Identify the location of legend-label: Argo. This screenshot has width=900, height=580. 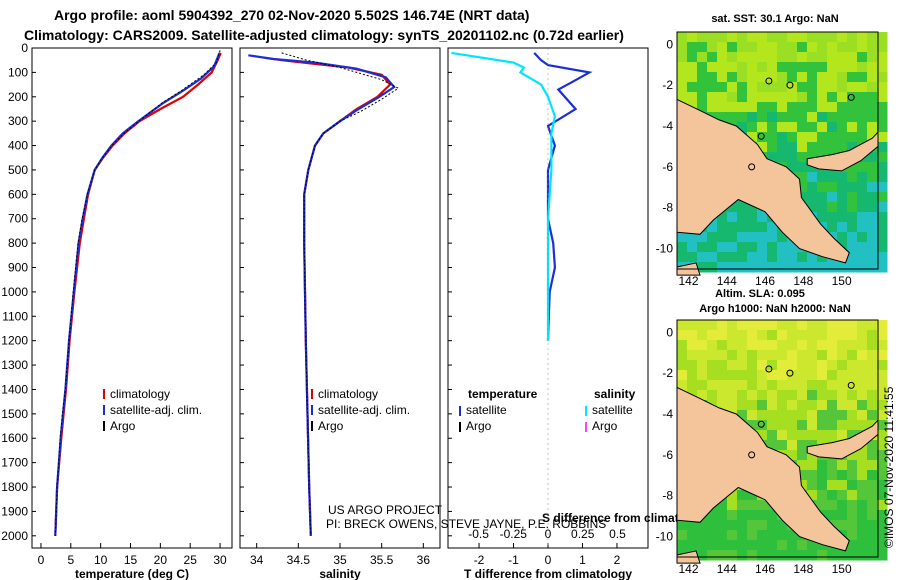
(479, 426).